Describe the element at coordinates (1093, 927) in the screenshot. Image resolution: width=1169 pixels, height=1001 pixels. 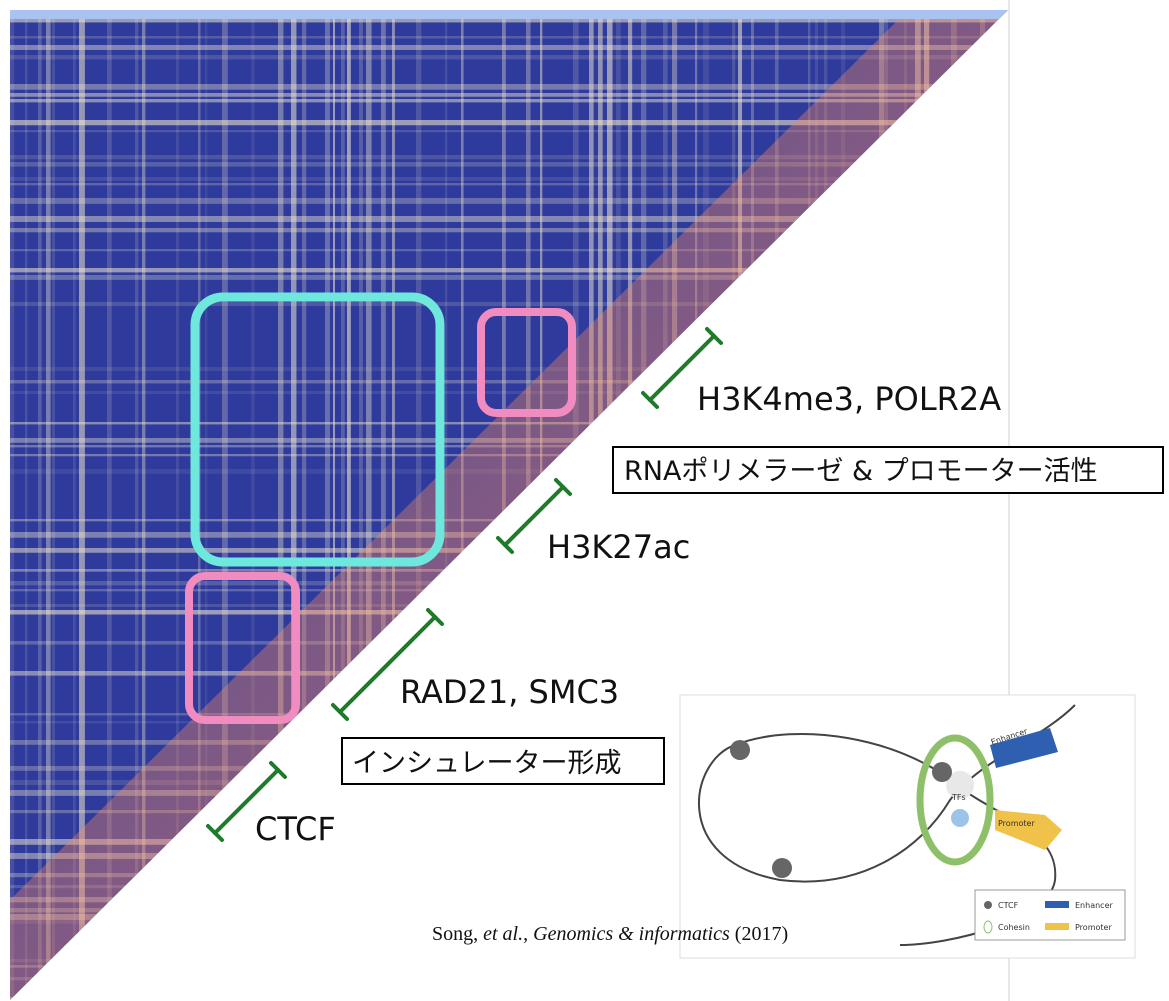
I see `legend-item: Promoter` at that location.